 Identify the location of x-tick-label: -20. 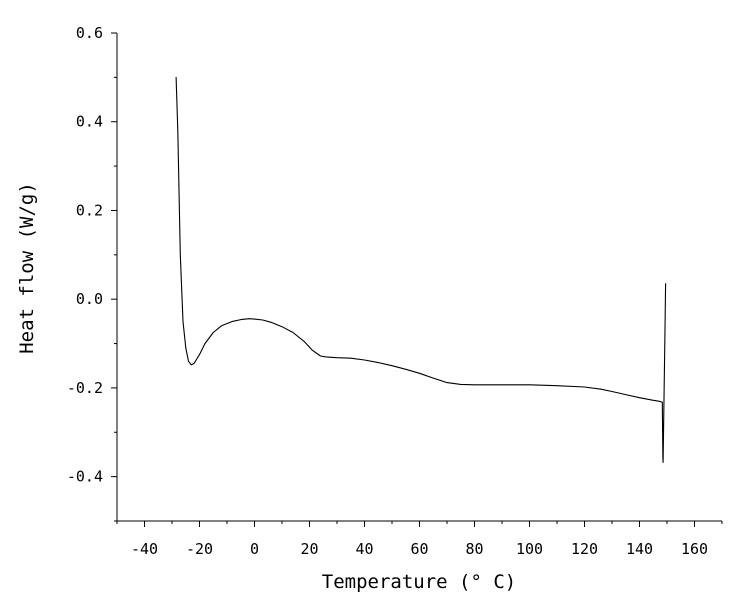
(199, 549).